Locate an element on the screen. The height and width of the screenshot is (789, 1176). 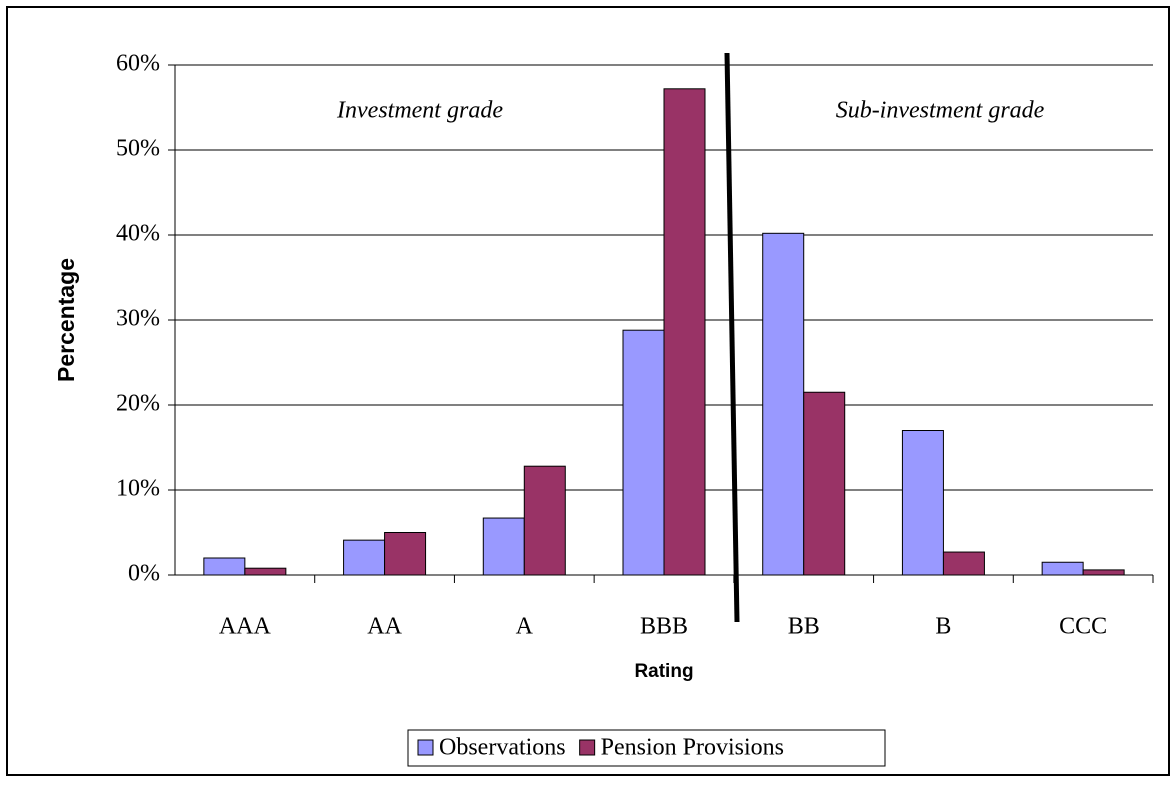
x-tick-label: A is located at coordinates (525, 627).